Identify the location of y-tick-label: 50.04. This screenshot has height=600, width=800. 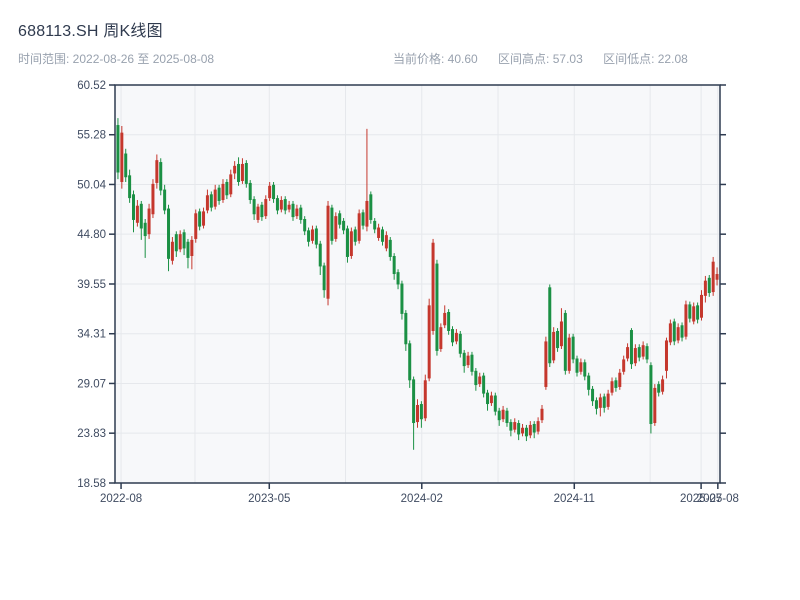
(91, 185).